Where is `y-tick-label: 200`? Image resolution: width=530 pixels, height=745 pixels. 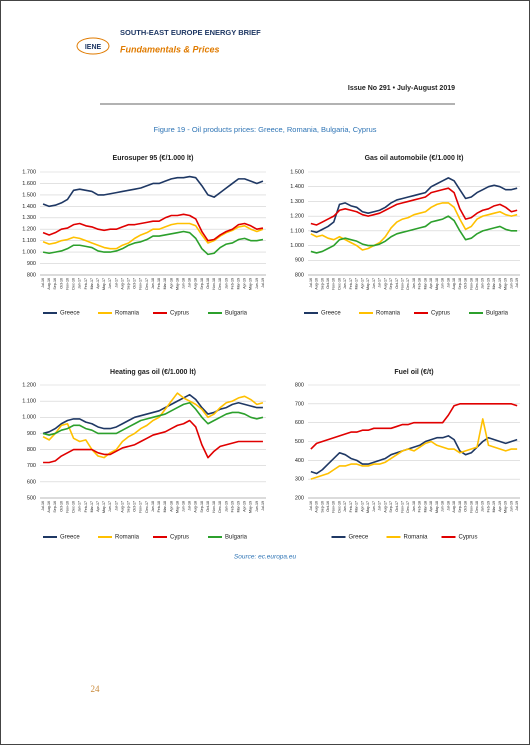
y-tick-label: 200 is located at coordinates (299, 498).